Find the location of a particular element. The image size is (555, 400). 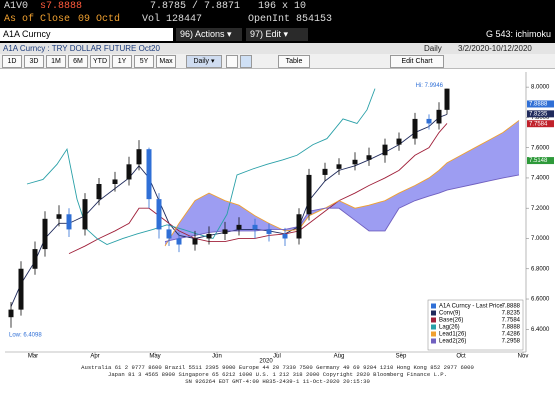

legend-value: 7.2958 is located at coordinates (511, 342).